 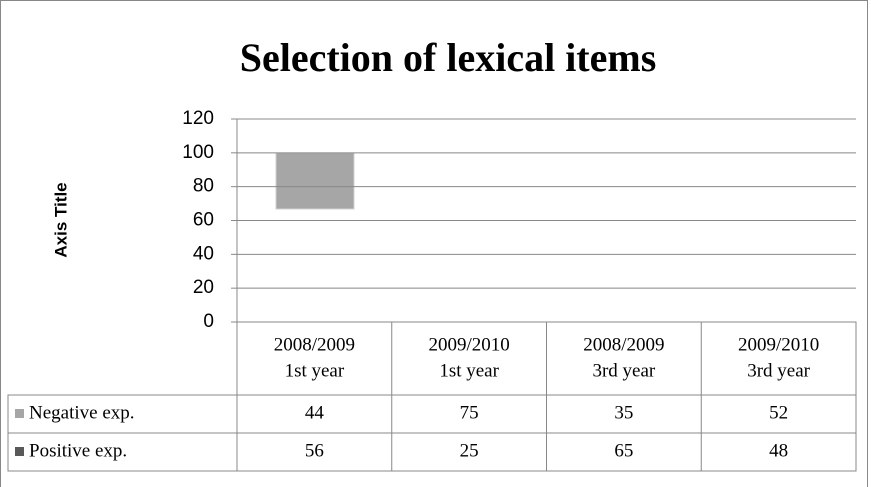 I want to click on chart-title: Selection of lexical items, so click(x=448, y=57).